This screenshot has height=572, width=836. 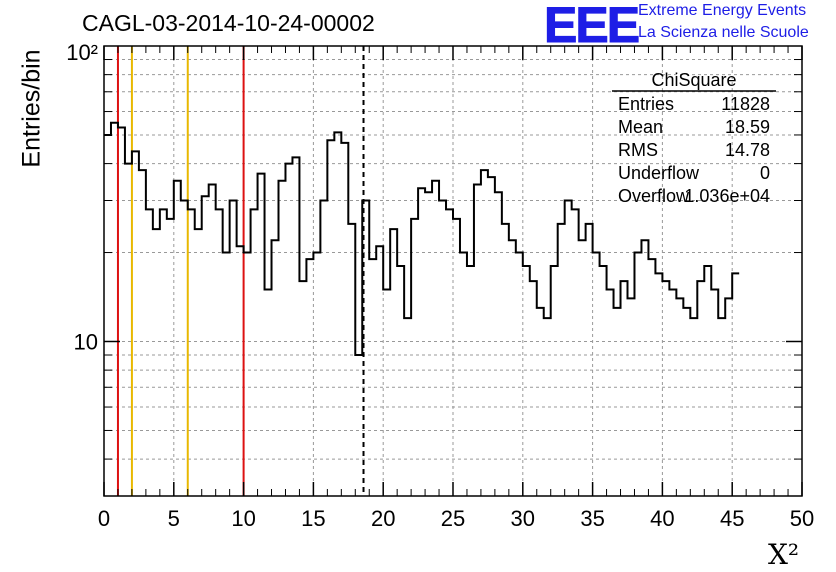 What do you see at coordinates (722, 10) in the screenshot?
I see `logo-line-1: Extreme Energy Events` at bounding box center [722, 10].